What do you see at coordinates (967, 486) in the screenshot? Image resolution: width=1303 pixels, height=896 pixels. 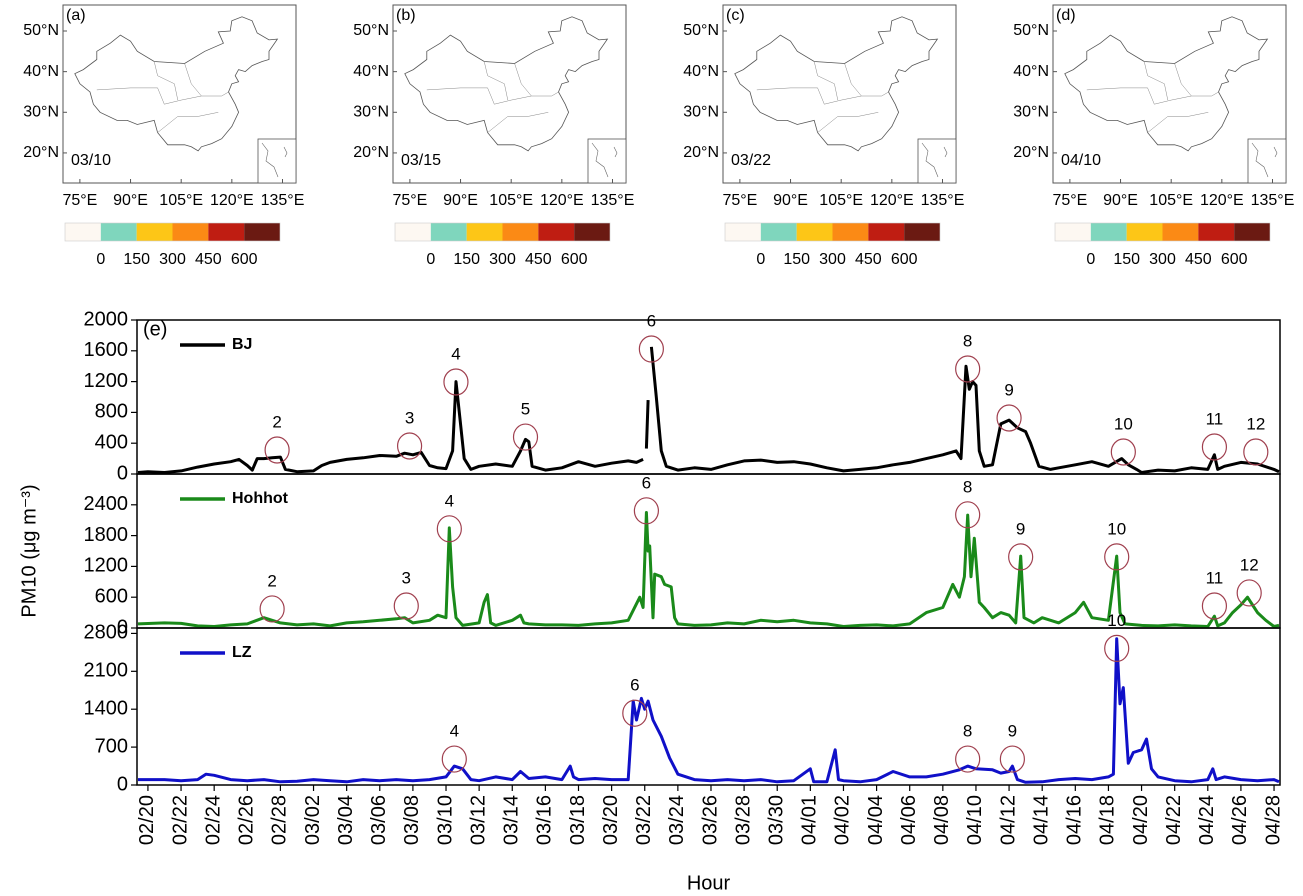 I see `event-label: 8` at bounding box center [967, 486].